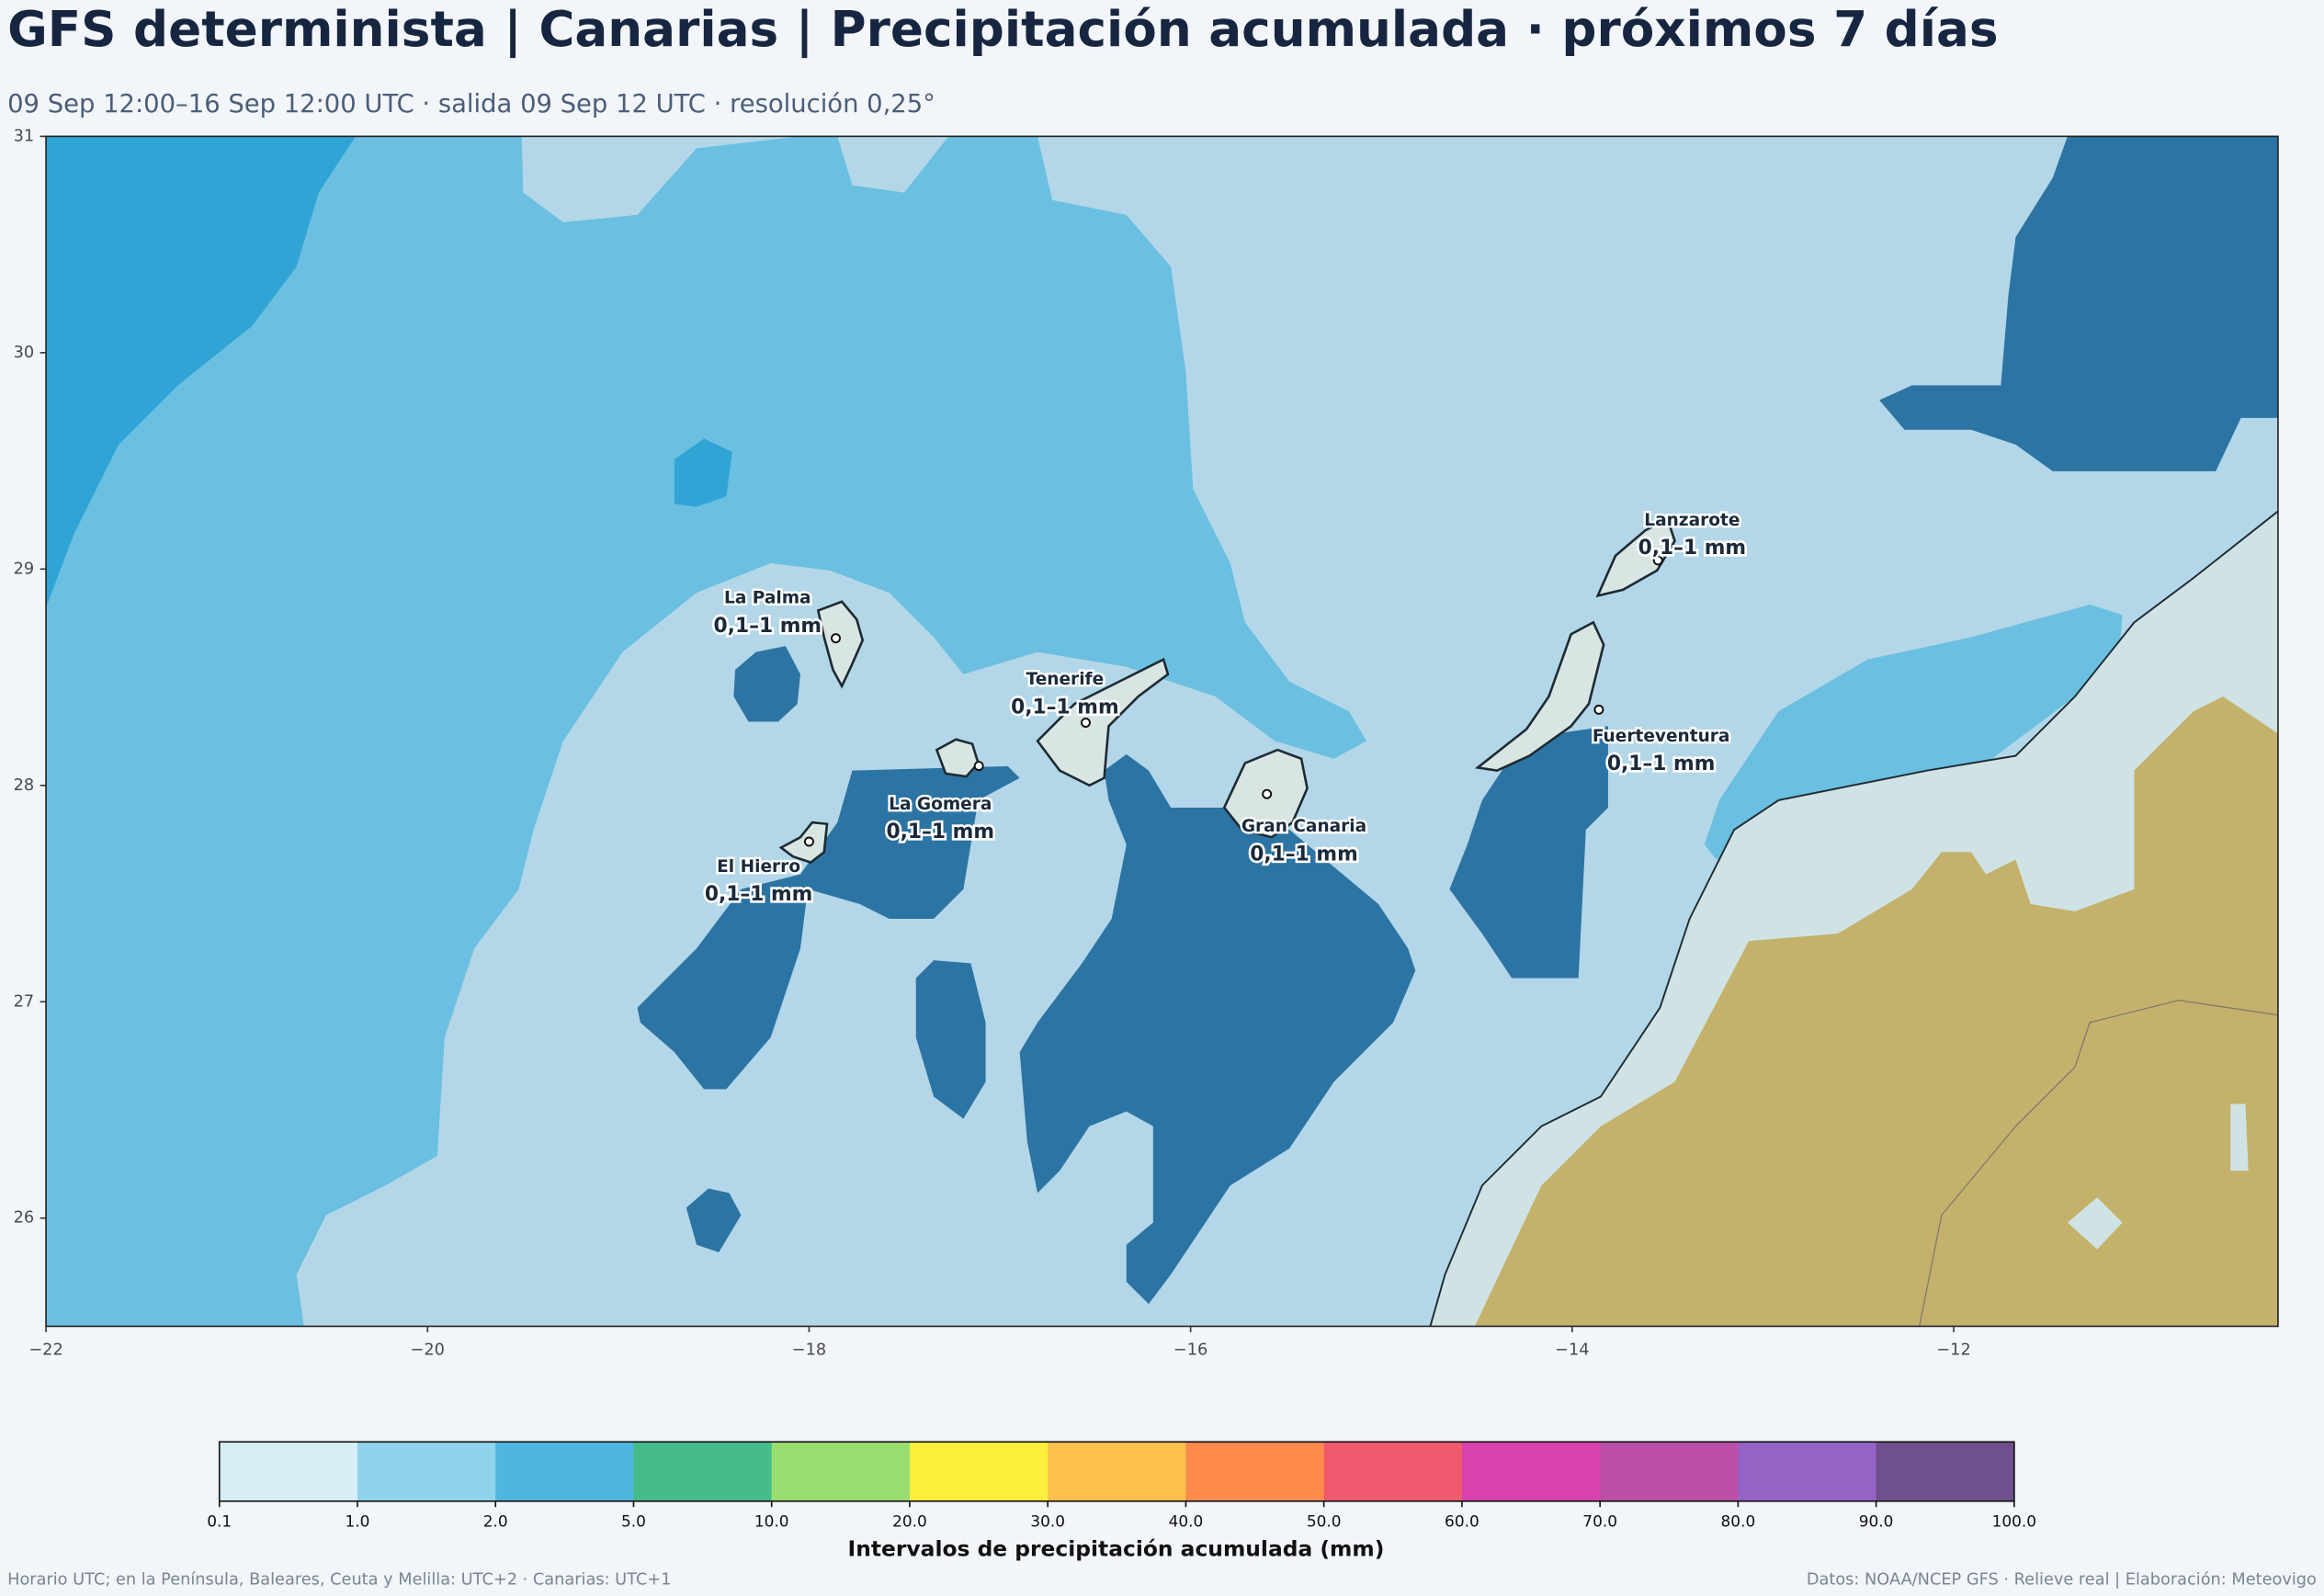  What do you see at coordinates (25, 136) in the screenshot?
I see `y-tick-label: 31` at bounding box center [25, 136].